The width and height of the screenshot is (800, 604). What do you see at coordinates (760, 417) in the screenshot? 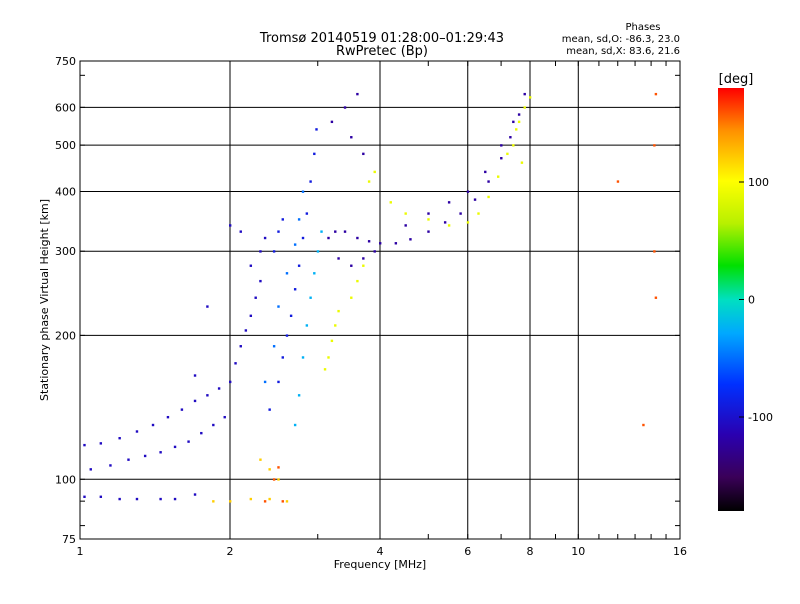
I see `colorbar-tick-label: -100` at bounding box center [760, 417].